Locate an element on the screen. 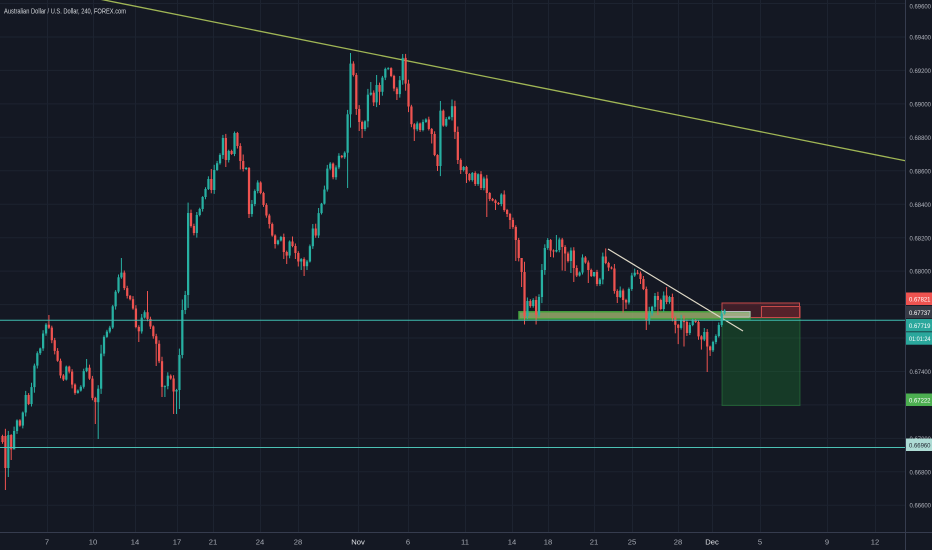 The width and height of the screenshot is (932, 550). svg-text: 11 is located at coordinates (465, 542).